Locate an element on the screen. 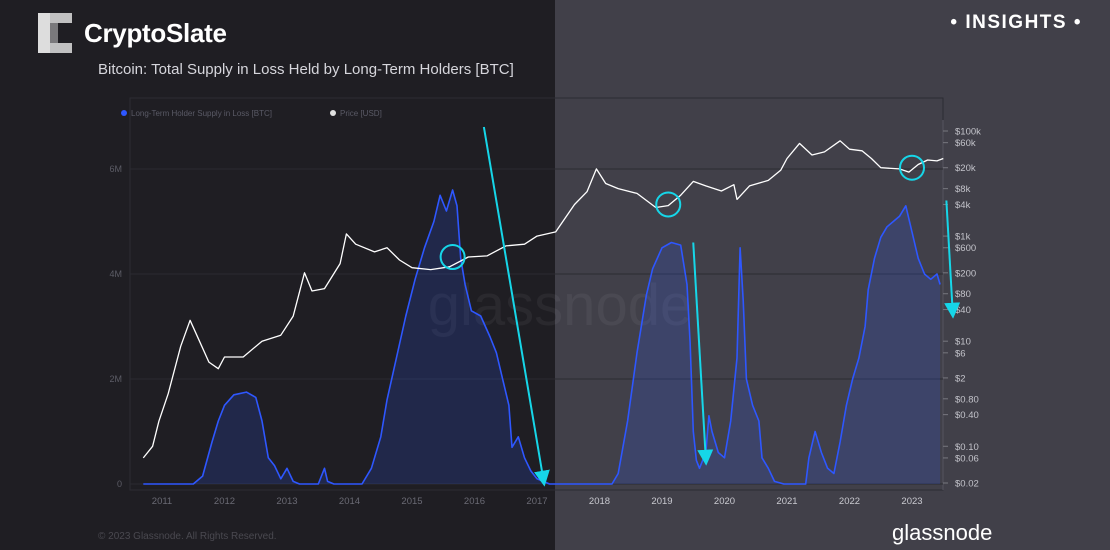 The image size is (1110, 550). y-right-tick-label: $1k is located at coordinates (963, 237).